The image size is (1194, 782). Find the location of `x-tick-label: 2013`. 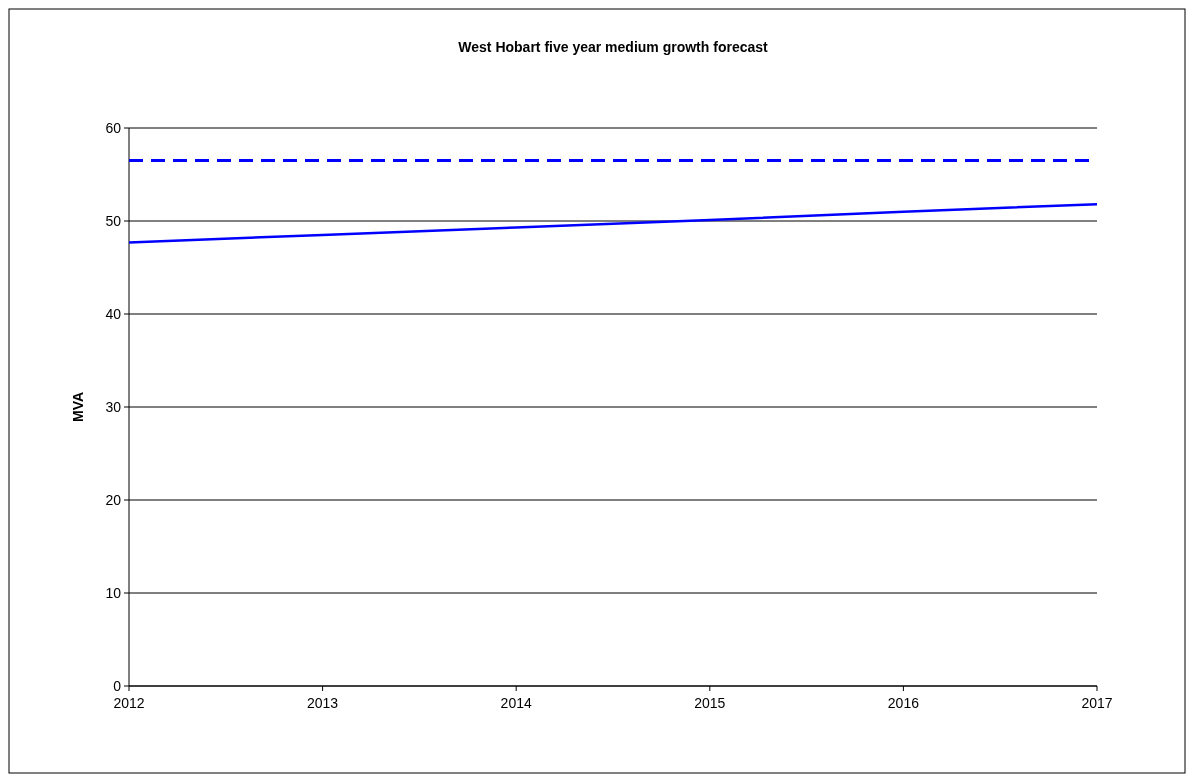

x-tick-label: 2013 is located at coordinates (323, 703).